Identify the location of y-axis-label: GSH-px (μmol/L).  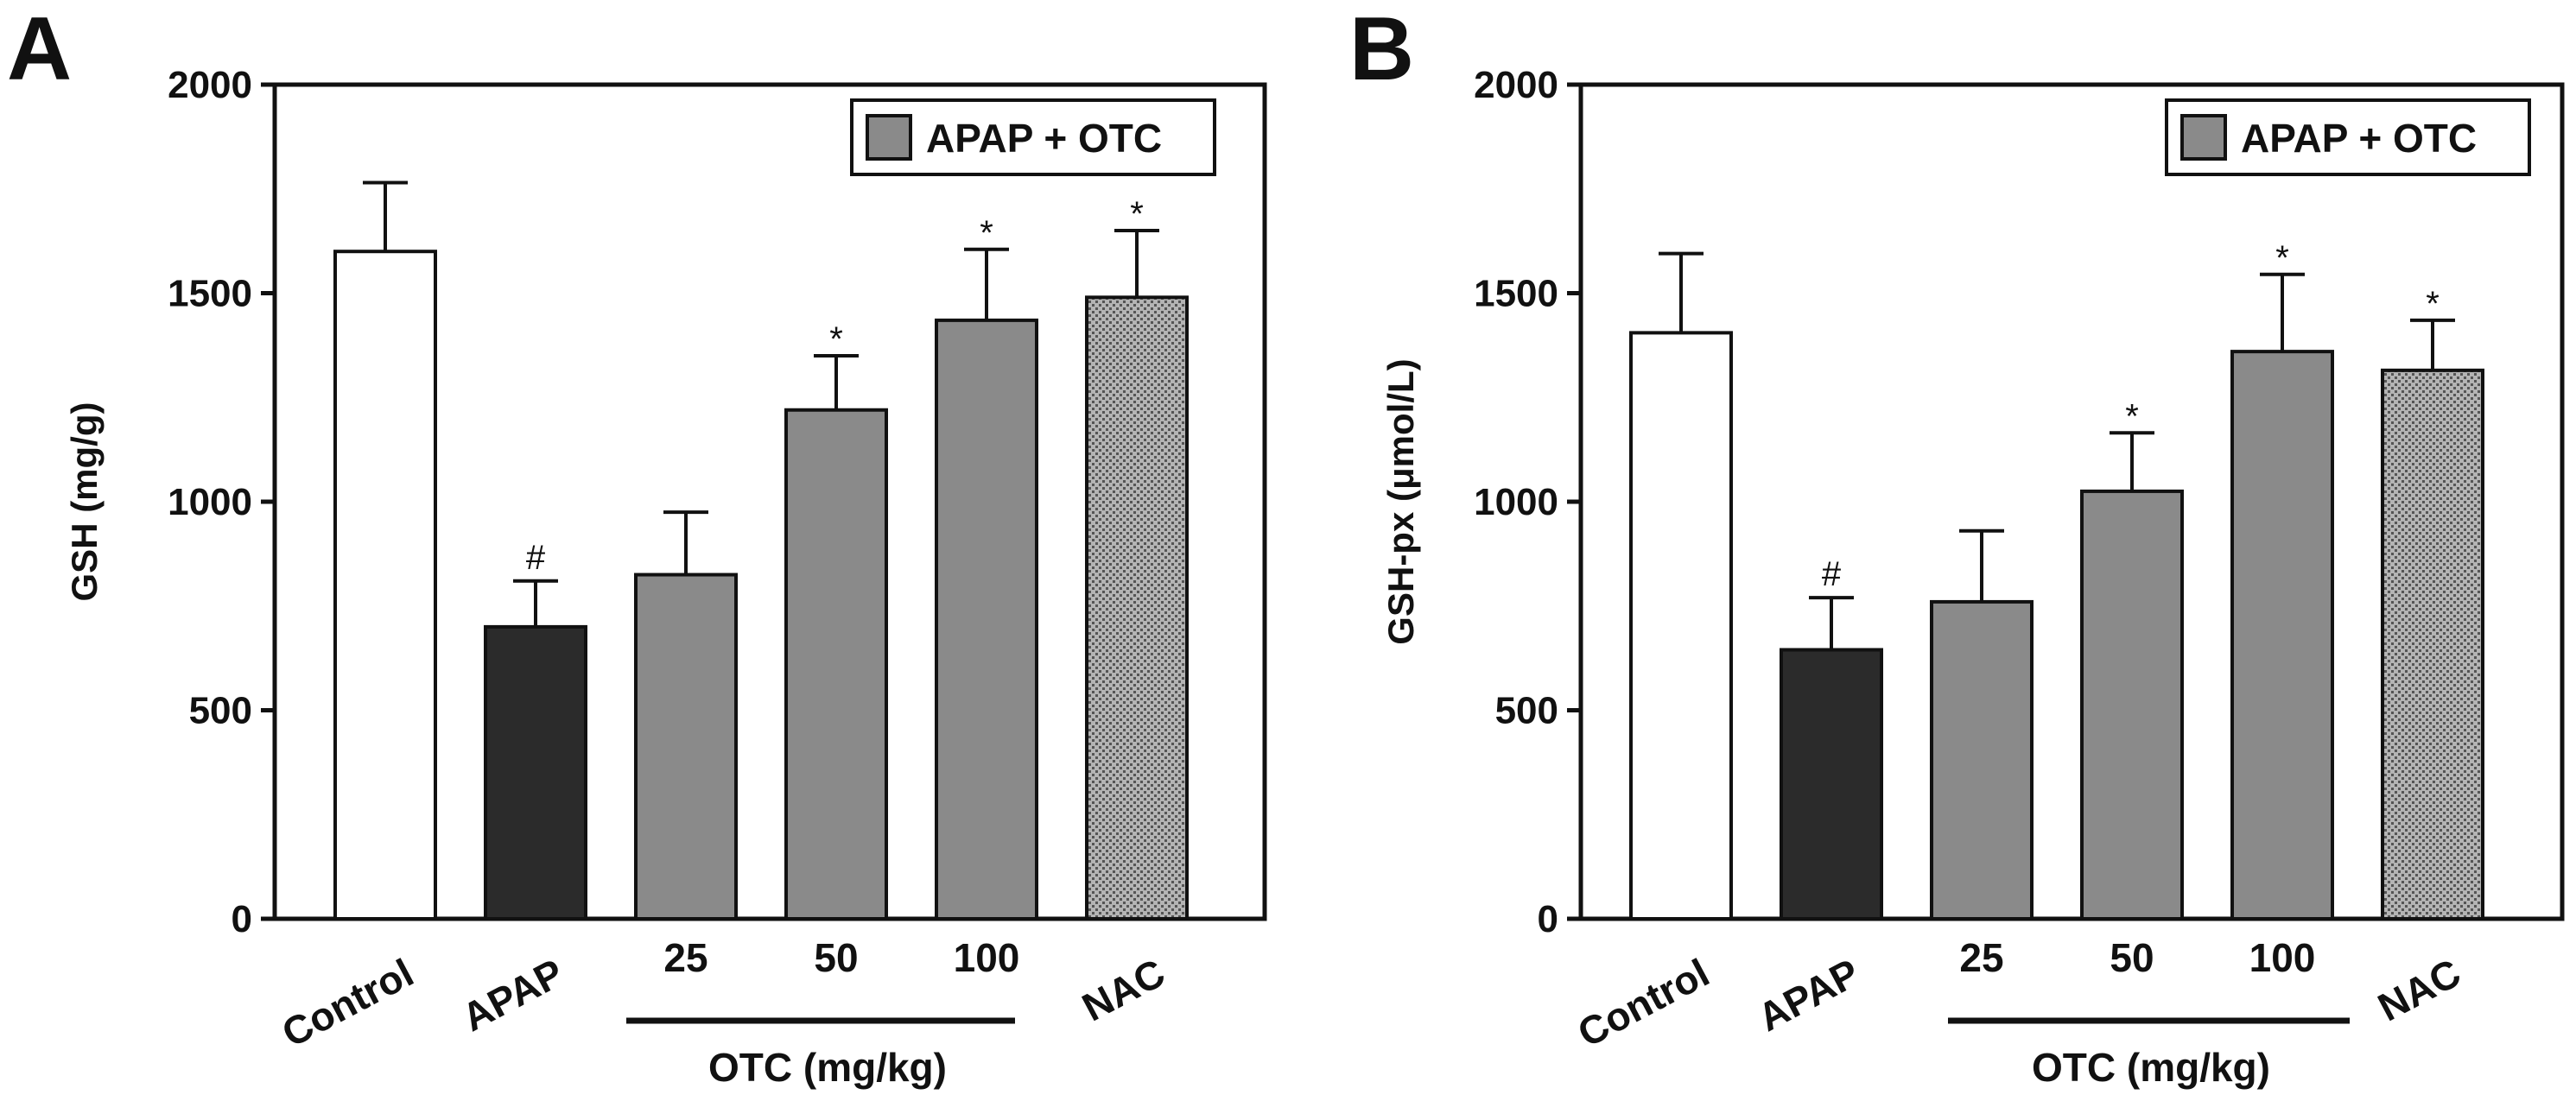
(1400, 501).